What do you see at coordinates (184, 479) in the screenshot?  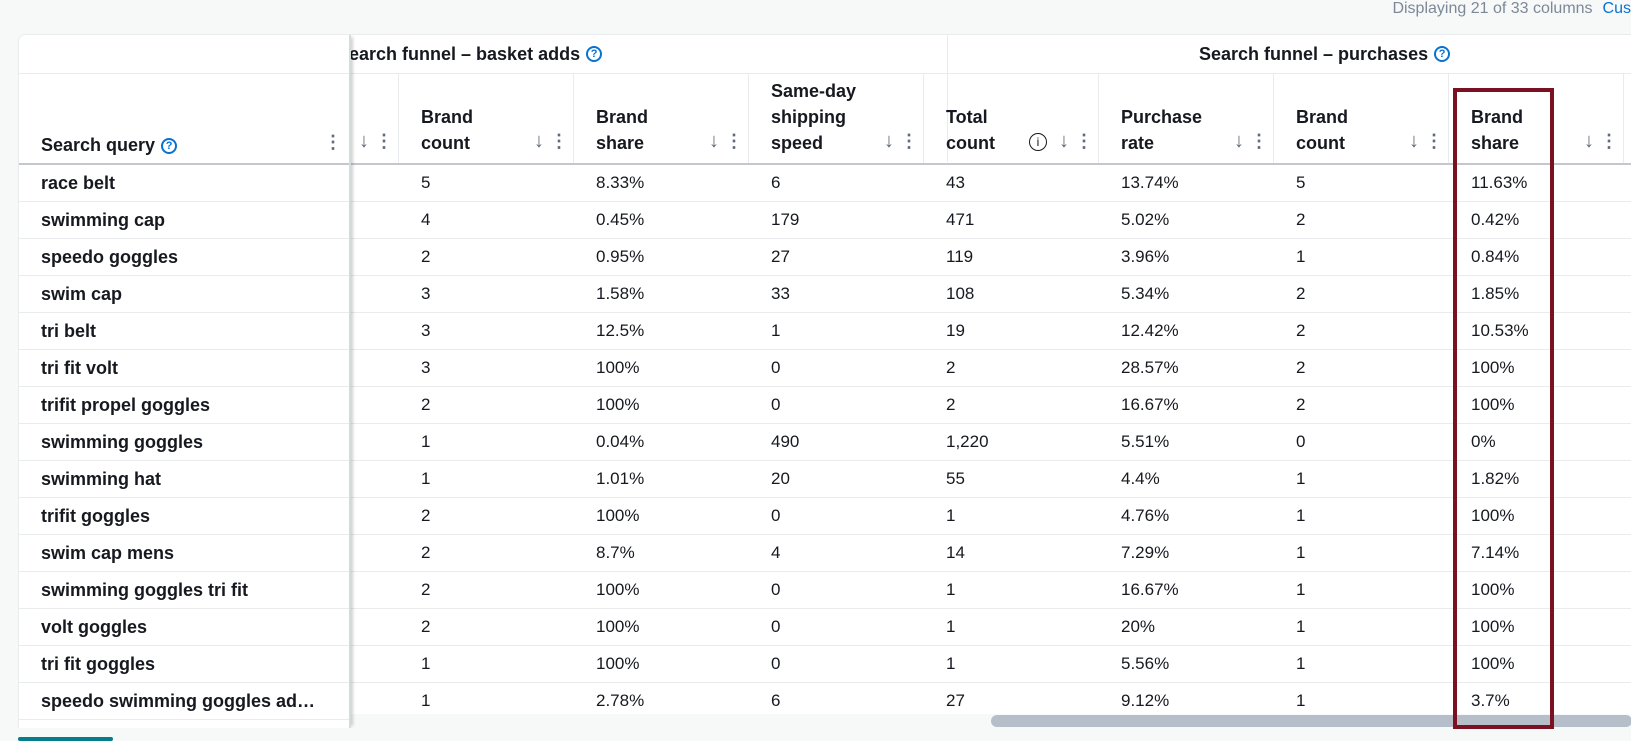 I see `search-query-cell: swimming hat` at bounding box center [184, 479].